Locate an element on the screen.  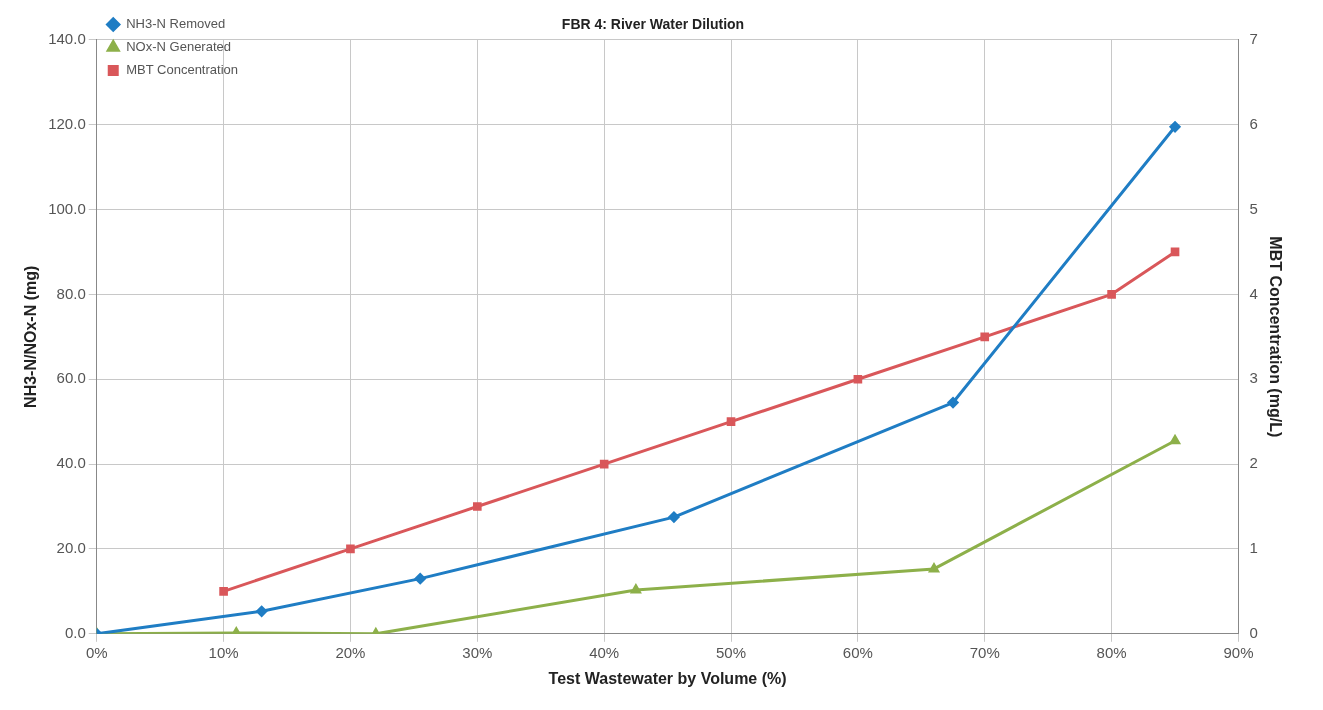
y2-tick-label: 3 is located at coordinates (1253, 378).